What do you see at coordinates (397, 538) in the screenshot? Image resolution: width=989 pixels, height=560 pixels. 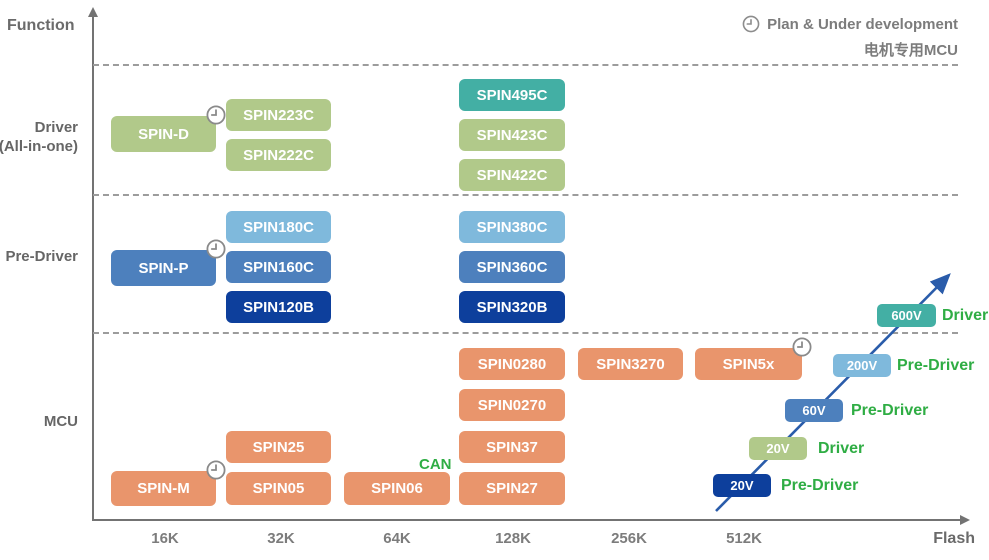 I see `x-tick-64k: 64K` at bounding box center [397, 538].